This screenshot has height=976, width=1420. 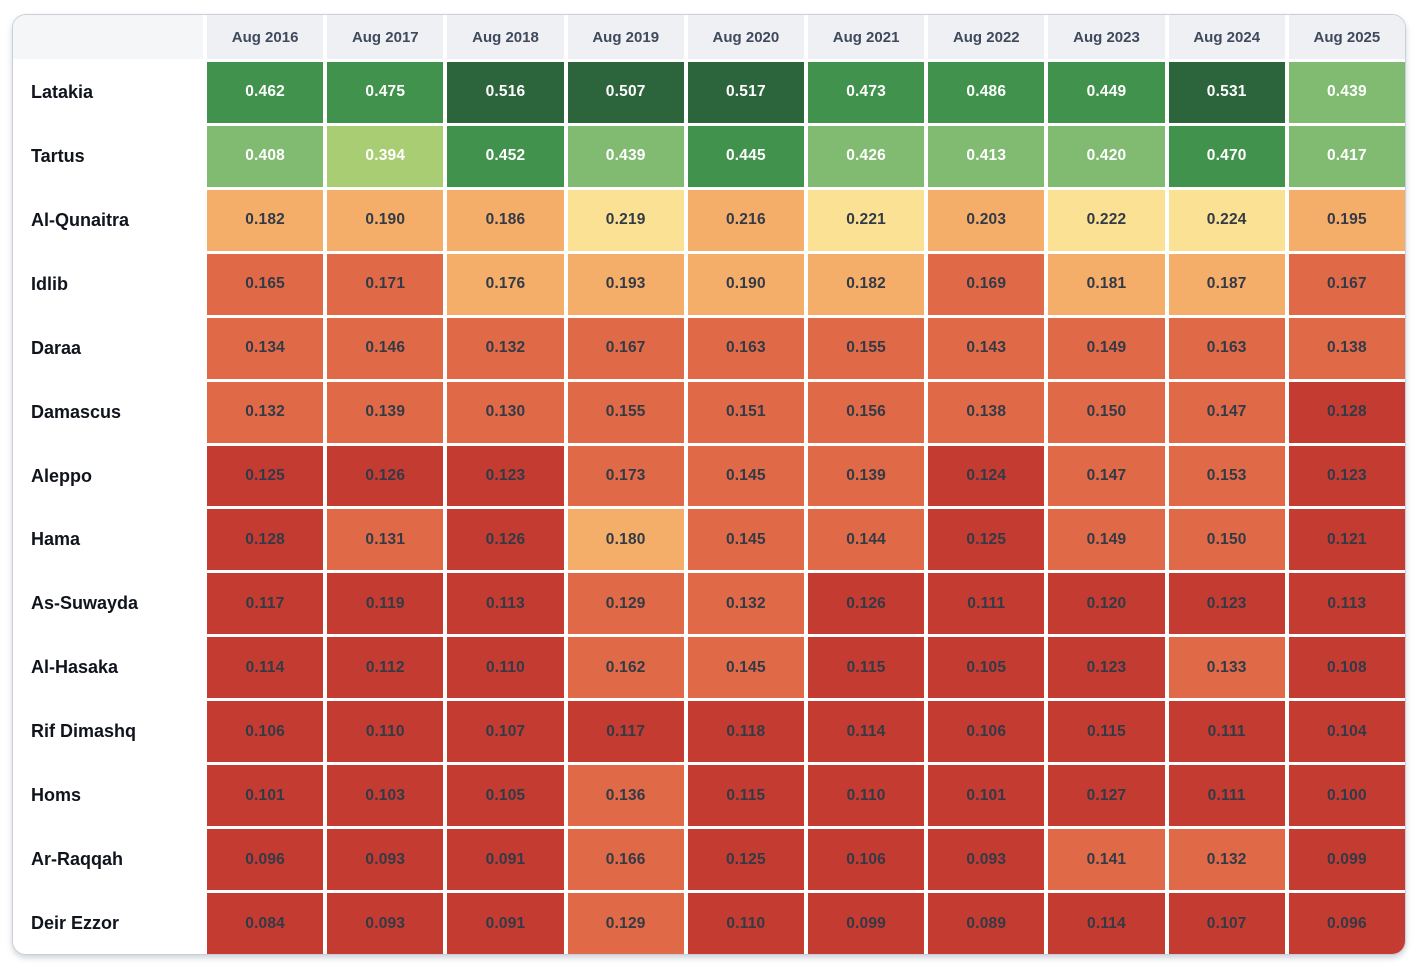 I want to click on heatmap-cell: 0.133, so click(x=1226, y=668).